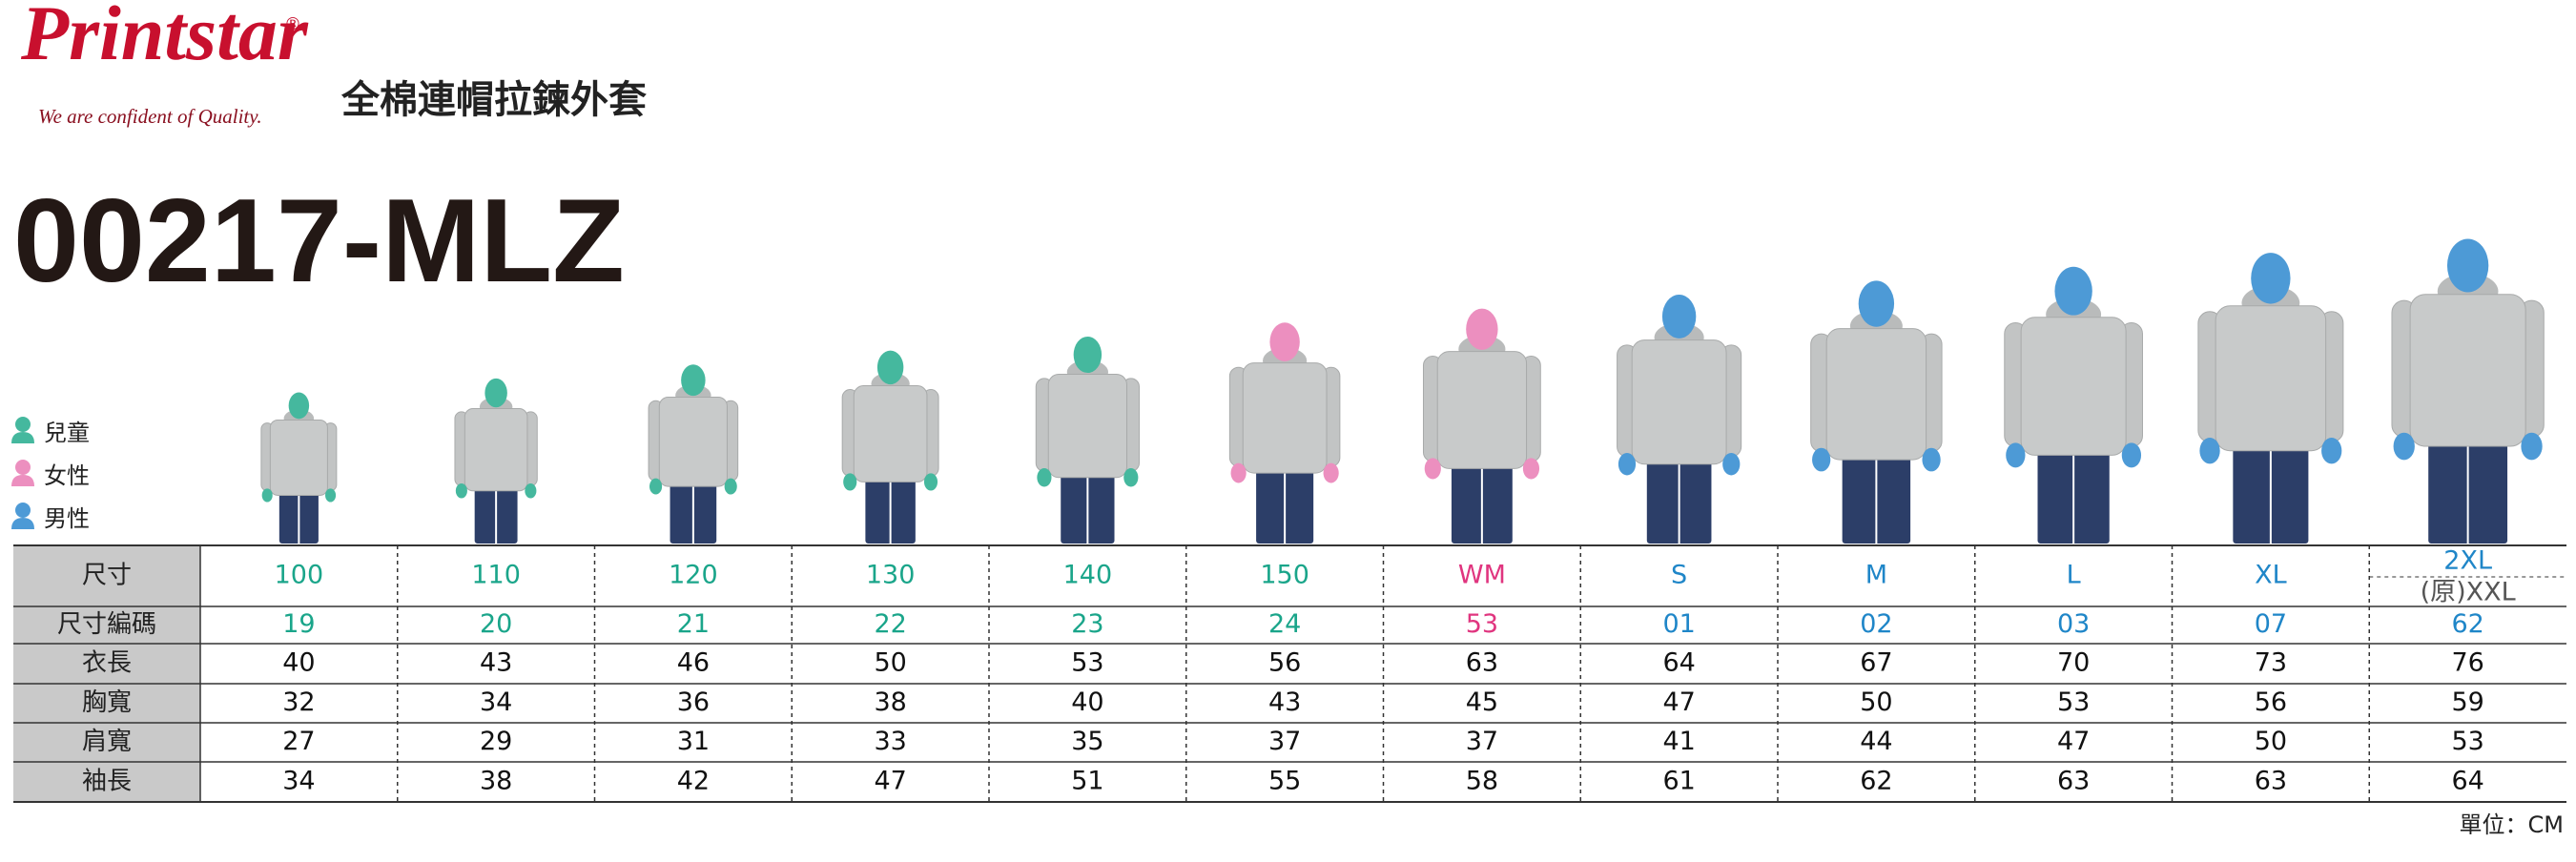 This screenshot has height=862, width=2576. Describe the element at coordinates (107, 742) in the screenshot. I see `row-label: 肩寬` at that location.